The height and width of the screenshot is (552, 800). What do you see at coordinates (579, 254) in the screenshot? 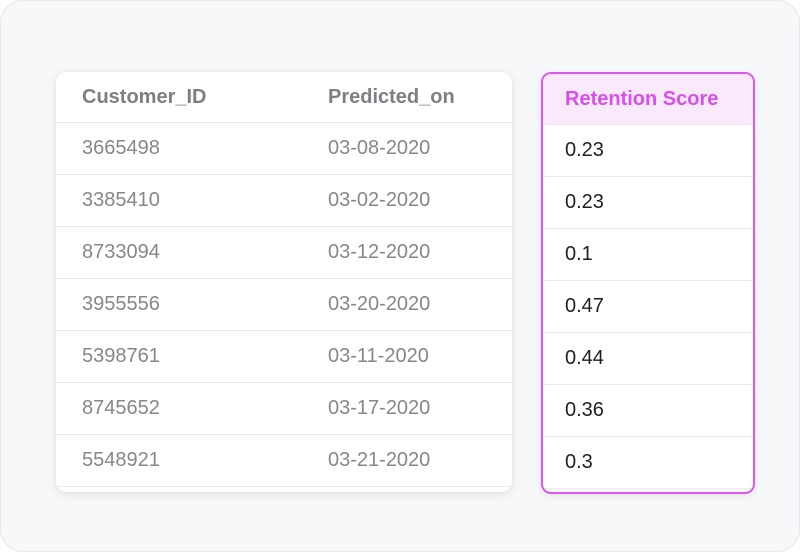
I see `retention-score-cell: 0.1` at bounding box center [579, 254].